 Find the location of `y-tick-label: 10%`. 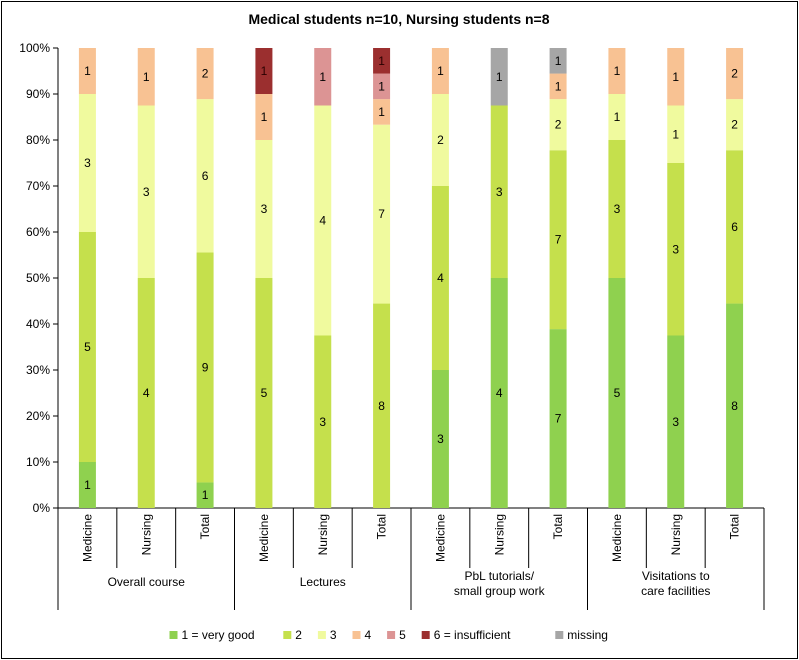

y-tick-label: 10% is located at coordinates (38, 462).